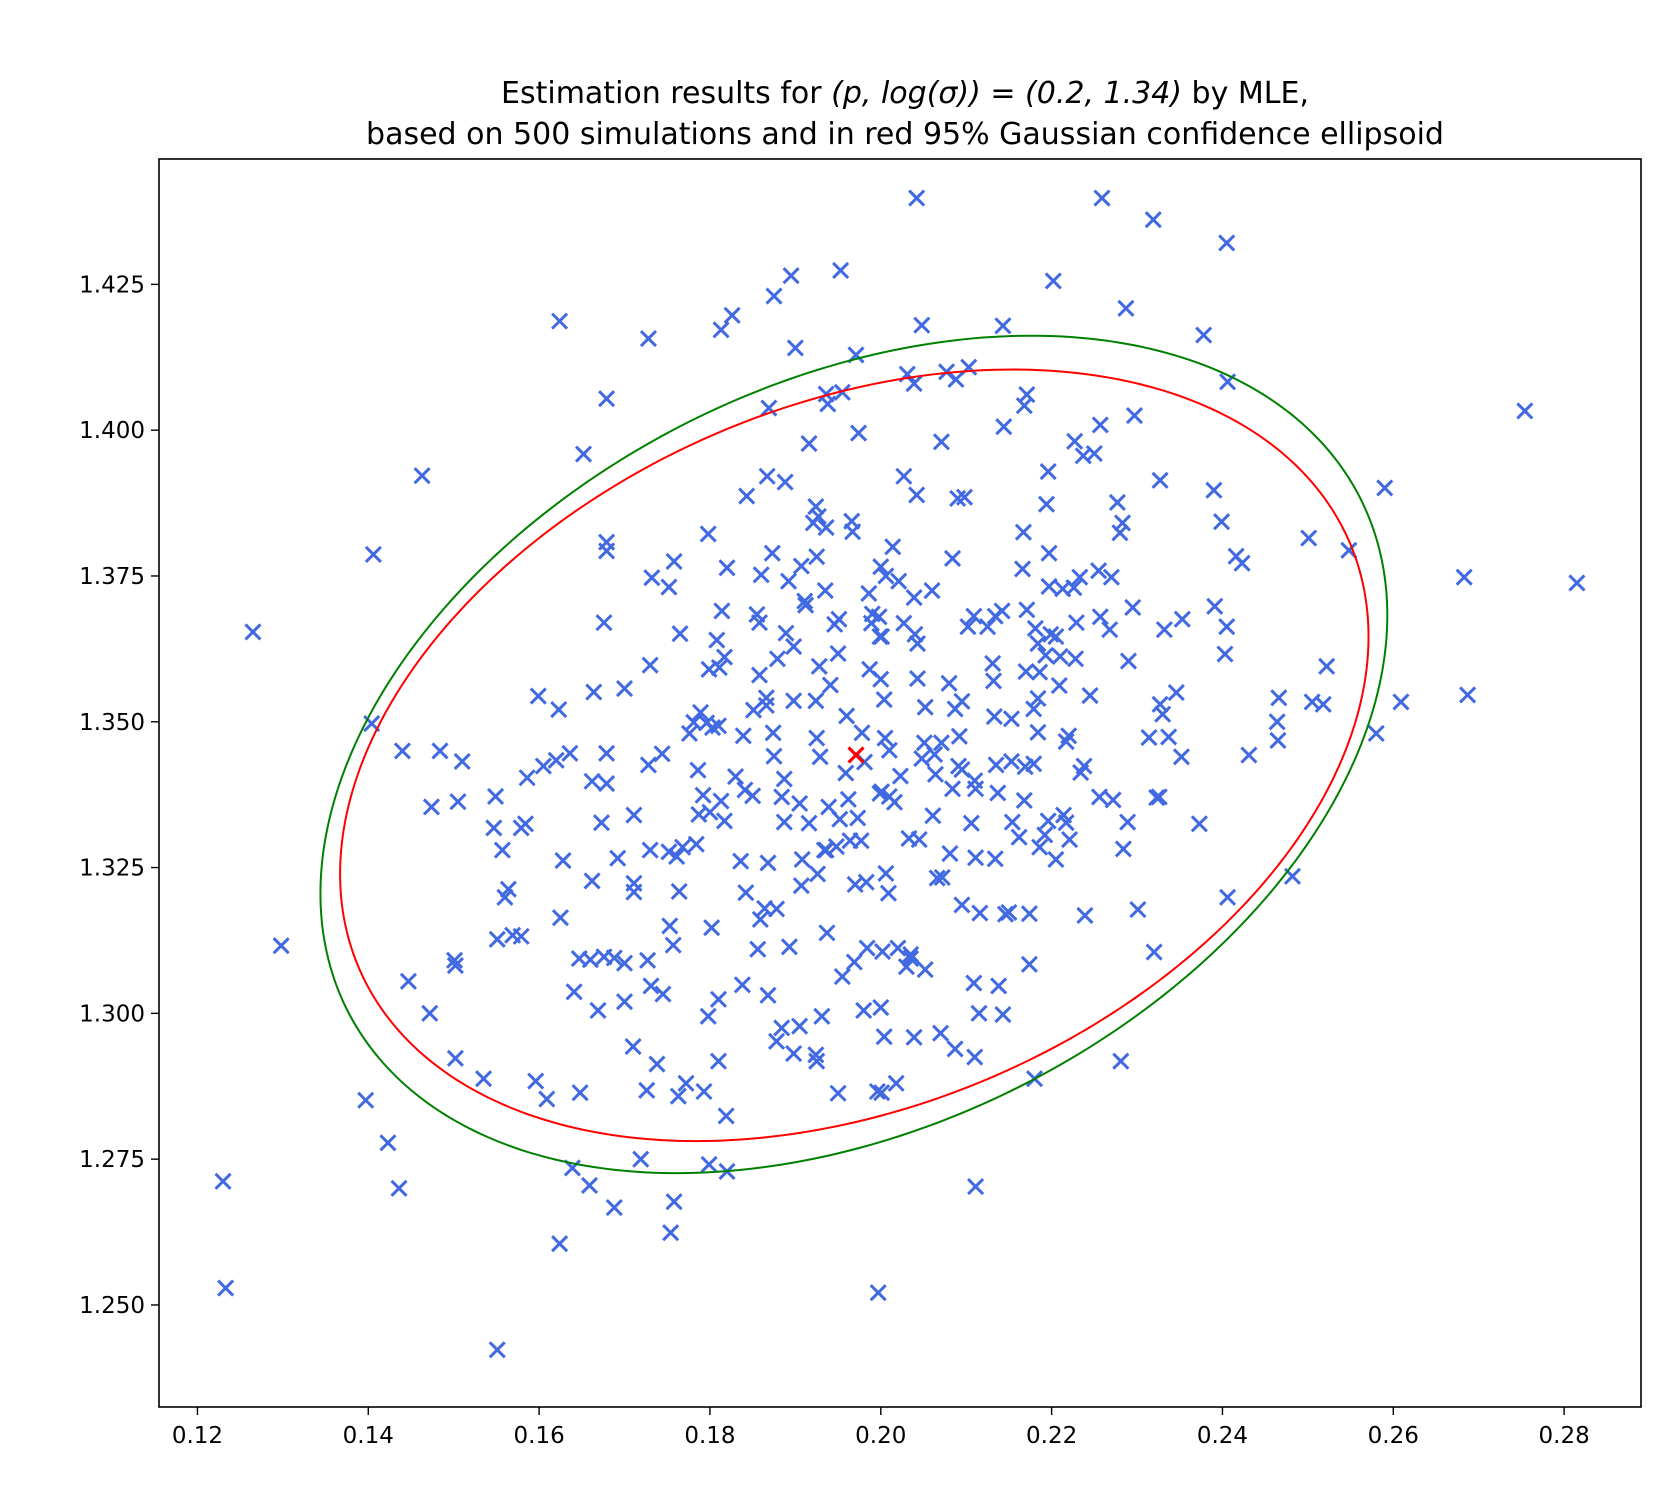 The width and height of the screenshot is (1674, 1490). I want to click on y-tick-label: 1.350, so click(112, 723).